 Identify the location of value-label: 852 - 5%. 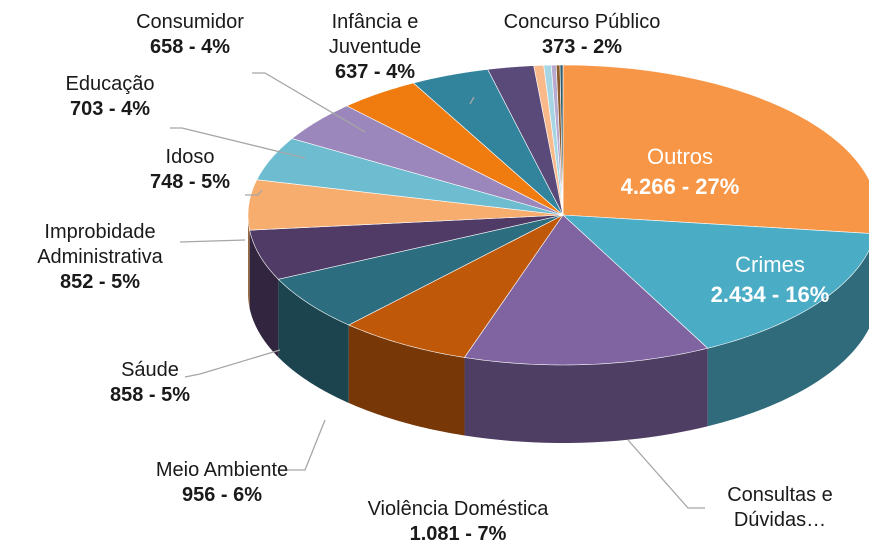
(100, 282).